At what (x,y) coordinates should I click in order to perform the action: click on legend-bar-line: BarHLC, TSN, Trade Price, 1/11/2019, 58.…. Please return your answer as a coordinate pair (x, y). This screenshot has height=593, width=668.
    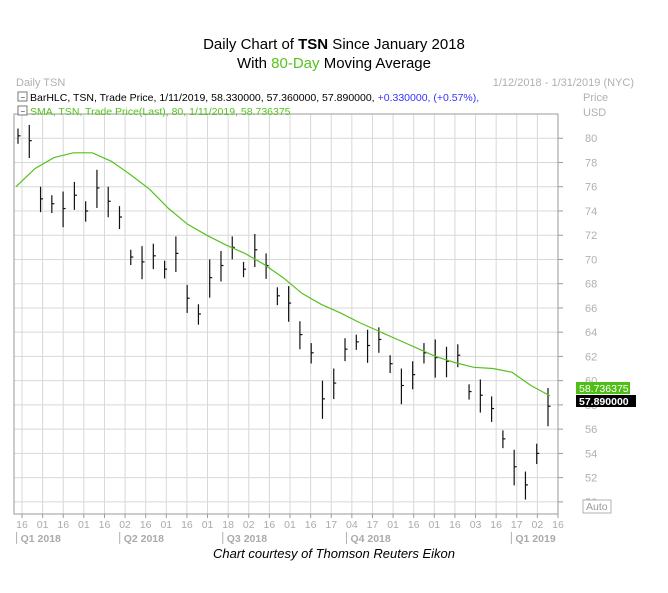
    Looking at the image, I should click on (254, 98).